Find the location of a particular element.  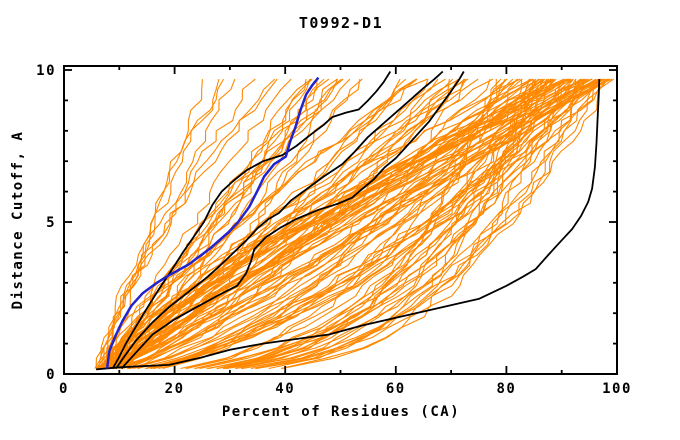

chart-title: T0992-D1 is located at coordinates (341, 23).